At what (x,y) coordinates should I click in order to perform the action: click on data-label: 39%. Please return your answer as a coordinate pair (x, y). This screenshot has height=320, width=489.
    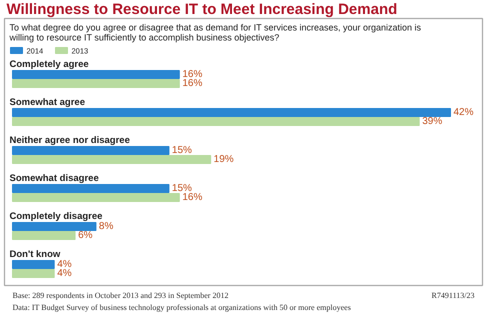
    Looking at the image, I should click on (432, 121).